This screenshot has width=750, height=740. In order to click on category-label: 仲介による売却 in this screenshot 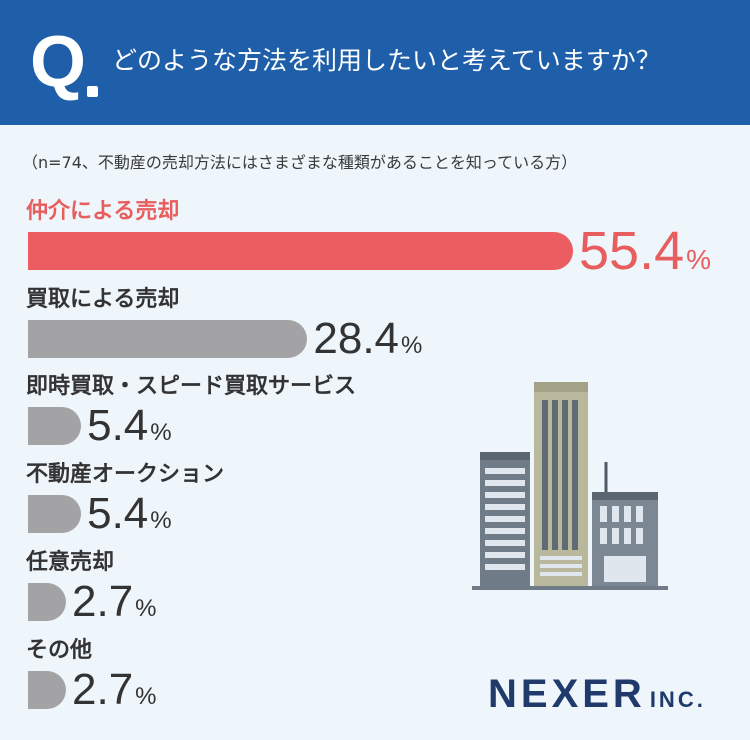, I will do `click(103, 211)`.